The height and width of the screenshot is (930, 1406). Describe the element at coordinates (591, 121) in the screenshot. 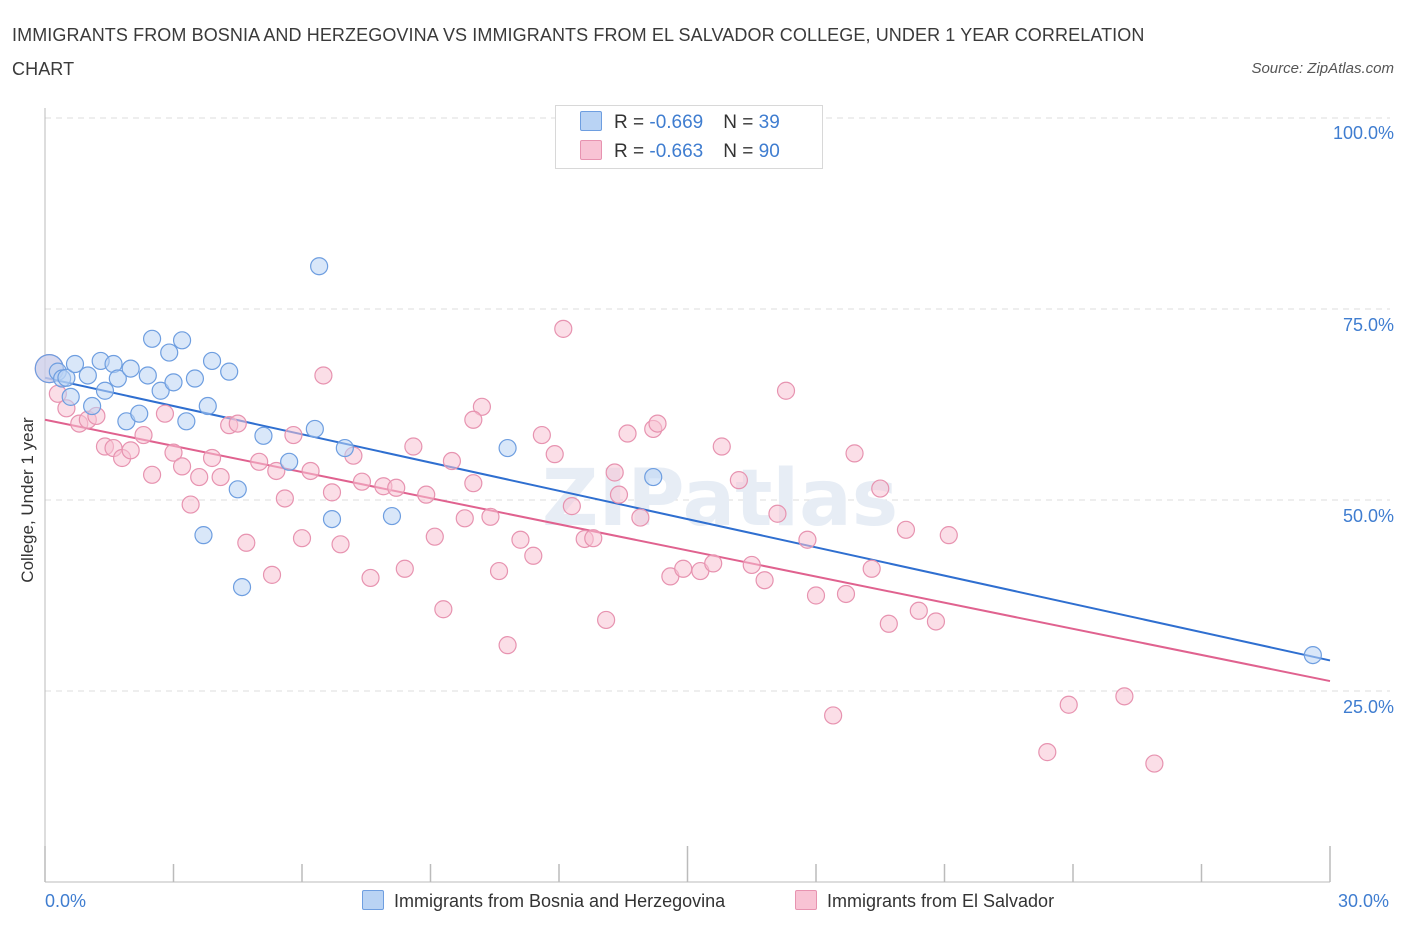

I see `legend-swatch-blue` at that location.